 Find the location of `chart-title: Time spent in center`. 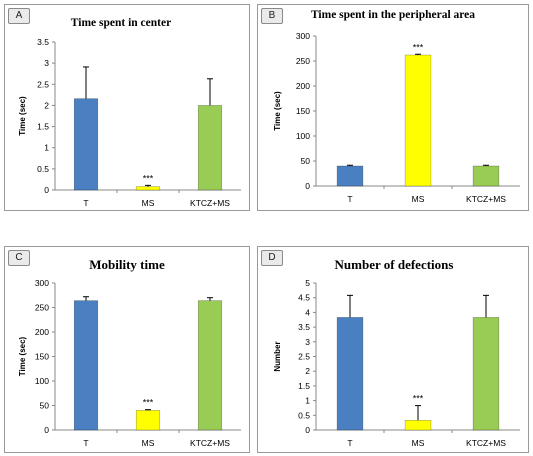

chart-title: Time spent in center is located at coordinates (121, 23).